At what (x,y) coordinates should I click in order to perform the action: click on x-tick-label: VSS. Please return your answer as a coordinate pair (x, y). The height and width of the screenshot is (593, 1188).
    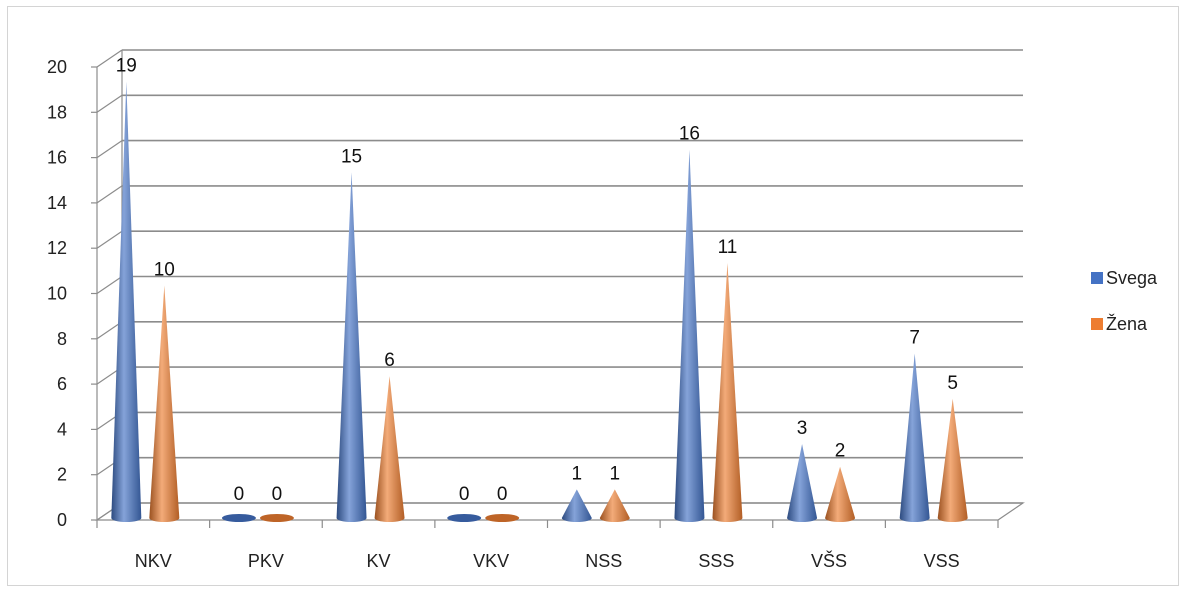
    Looking at the image, I should click on (942, 561).